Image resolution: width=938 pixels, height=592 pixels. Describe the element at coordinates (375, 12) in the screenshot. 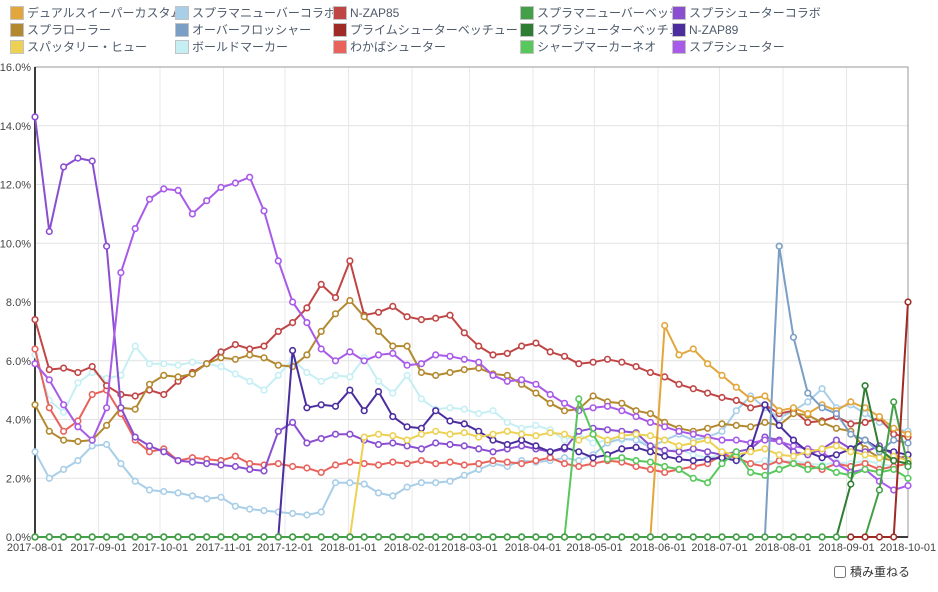

I see `legend-label: N-ZAP85` at that location.